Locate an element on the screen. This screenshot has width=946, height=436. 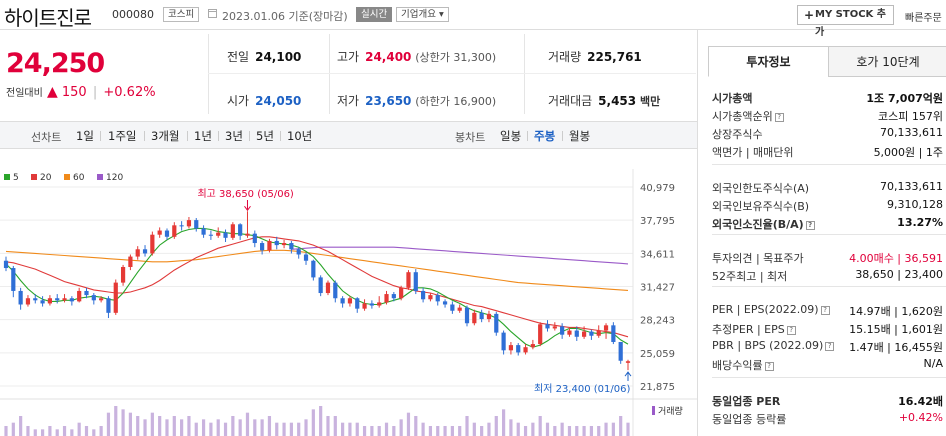
info-label: 동일업종 PER is located at coordinates (746, 401).